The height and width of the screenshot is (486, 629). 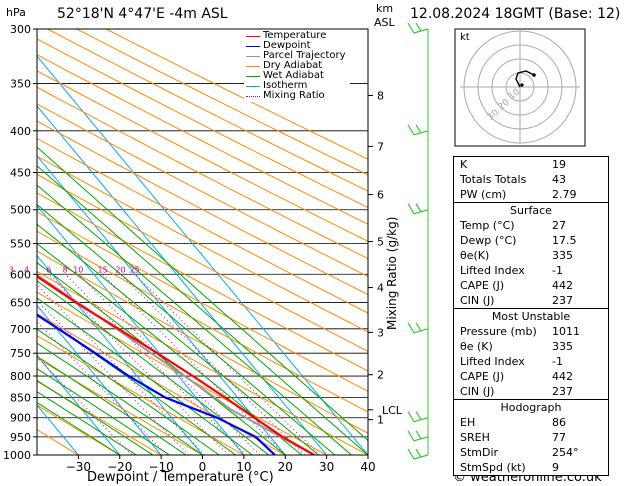 What do you see at coordinates (498, 331) in the screenshot?
I see `index-label: Pressure (mb)` at bounding box center [498, 331].